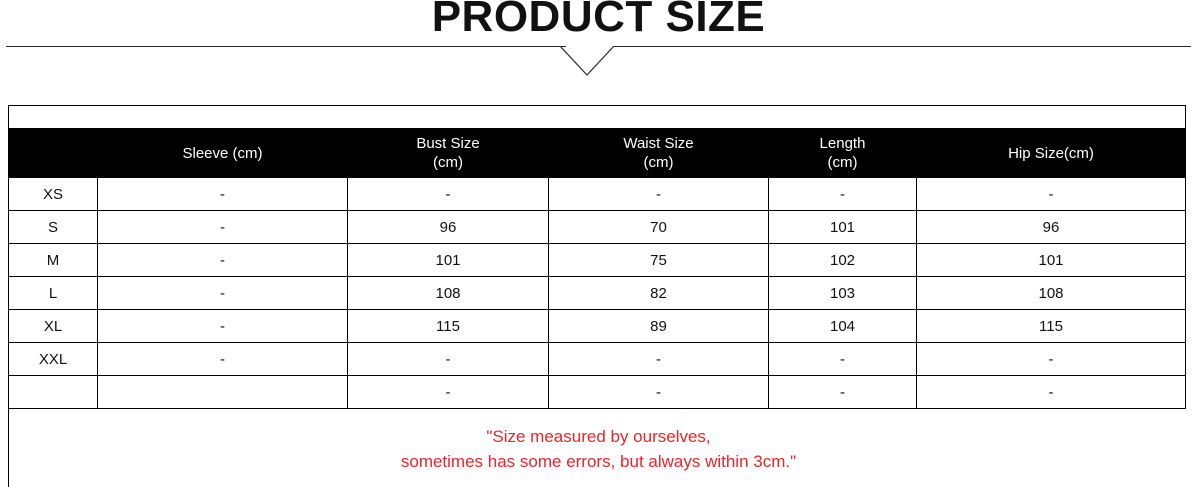 This screenshot has width=1197, height=487. I want to click on cell-waist: 89, so click(658, 326).